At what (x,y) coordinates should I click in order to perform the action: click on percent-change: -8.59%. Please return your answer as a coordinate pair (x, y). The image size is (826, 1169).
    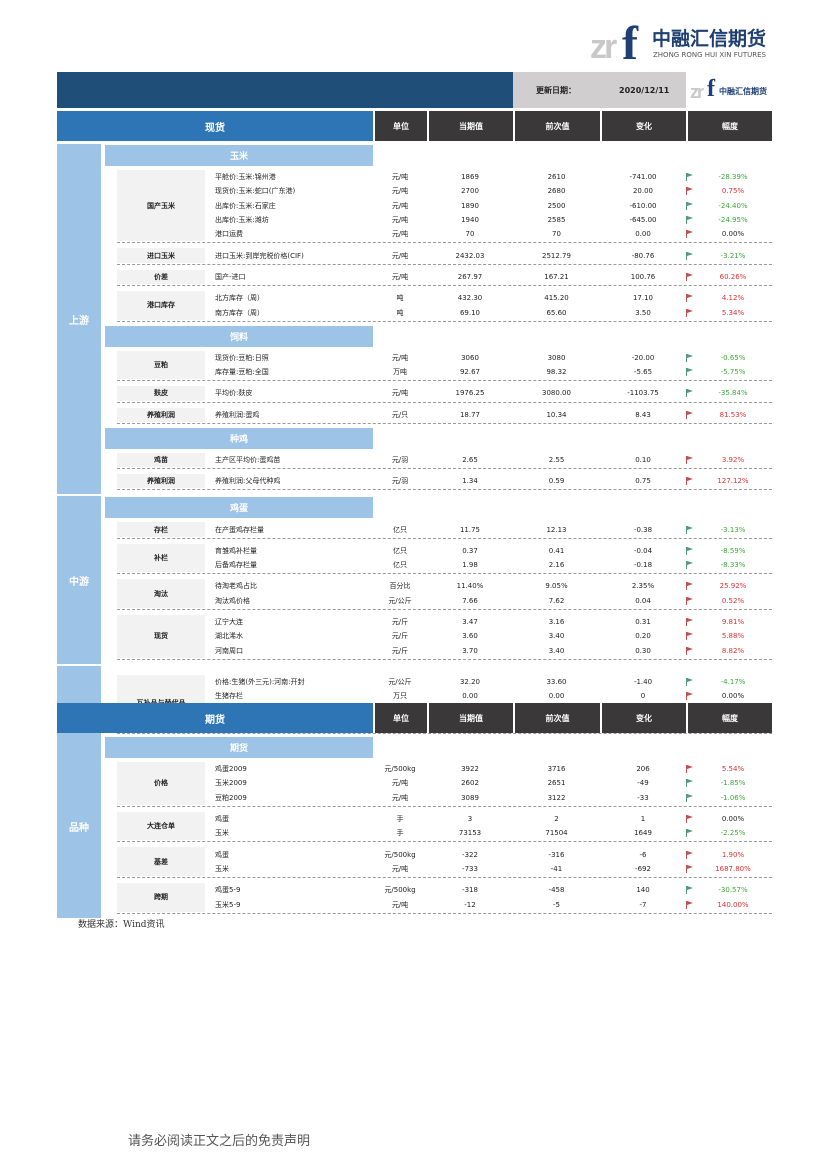
    Looking at the image, I should click on (733, 550).